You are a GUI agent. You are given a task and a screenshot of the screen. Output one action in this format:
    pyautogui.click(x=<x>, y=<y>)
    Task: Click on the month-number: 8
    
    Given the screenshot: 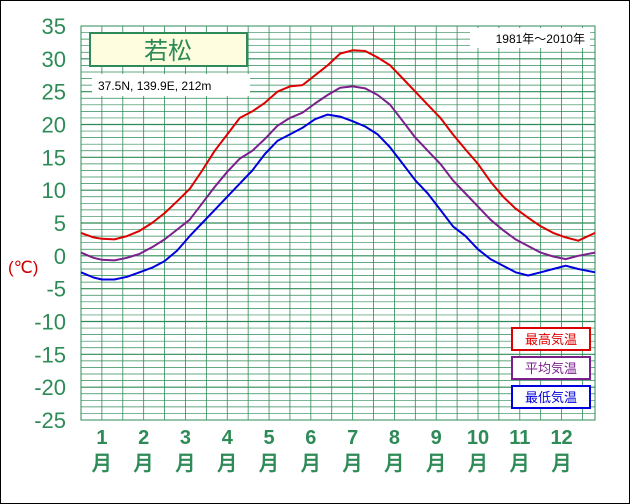 What is the action you would take?
    pyautogui.click(x=394, y=438)
    